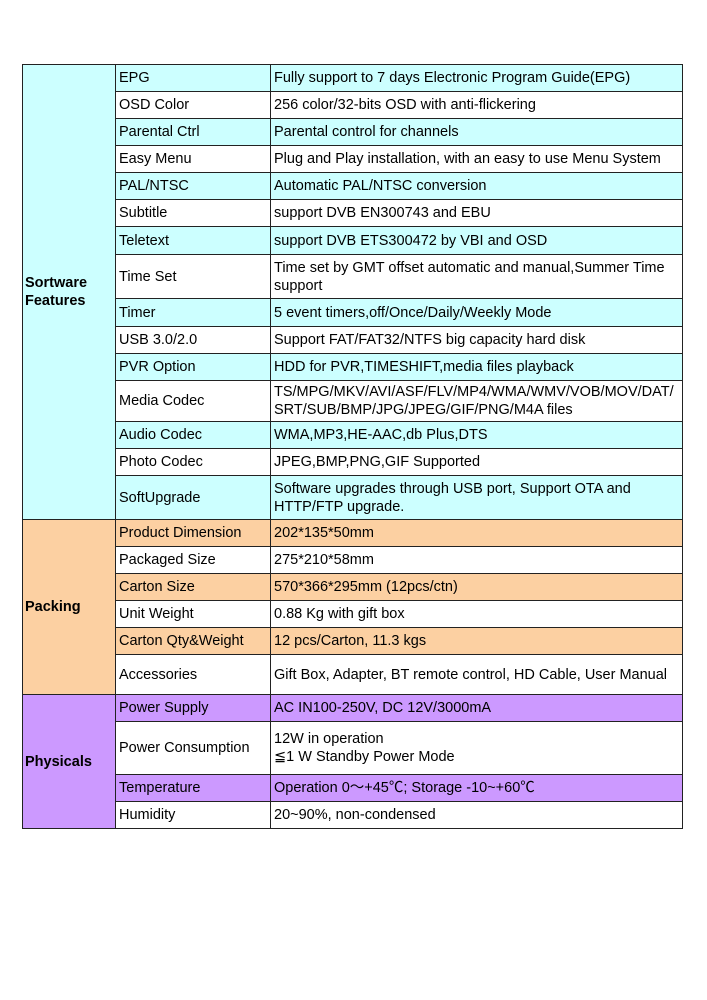 This screenshot has width=707, height=1000. What do you see at coordinates (193, 401) in the screenshot?
I see `spec-label: Media Codec` at bounding box center [193, 401].